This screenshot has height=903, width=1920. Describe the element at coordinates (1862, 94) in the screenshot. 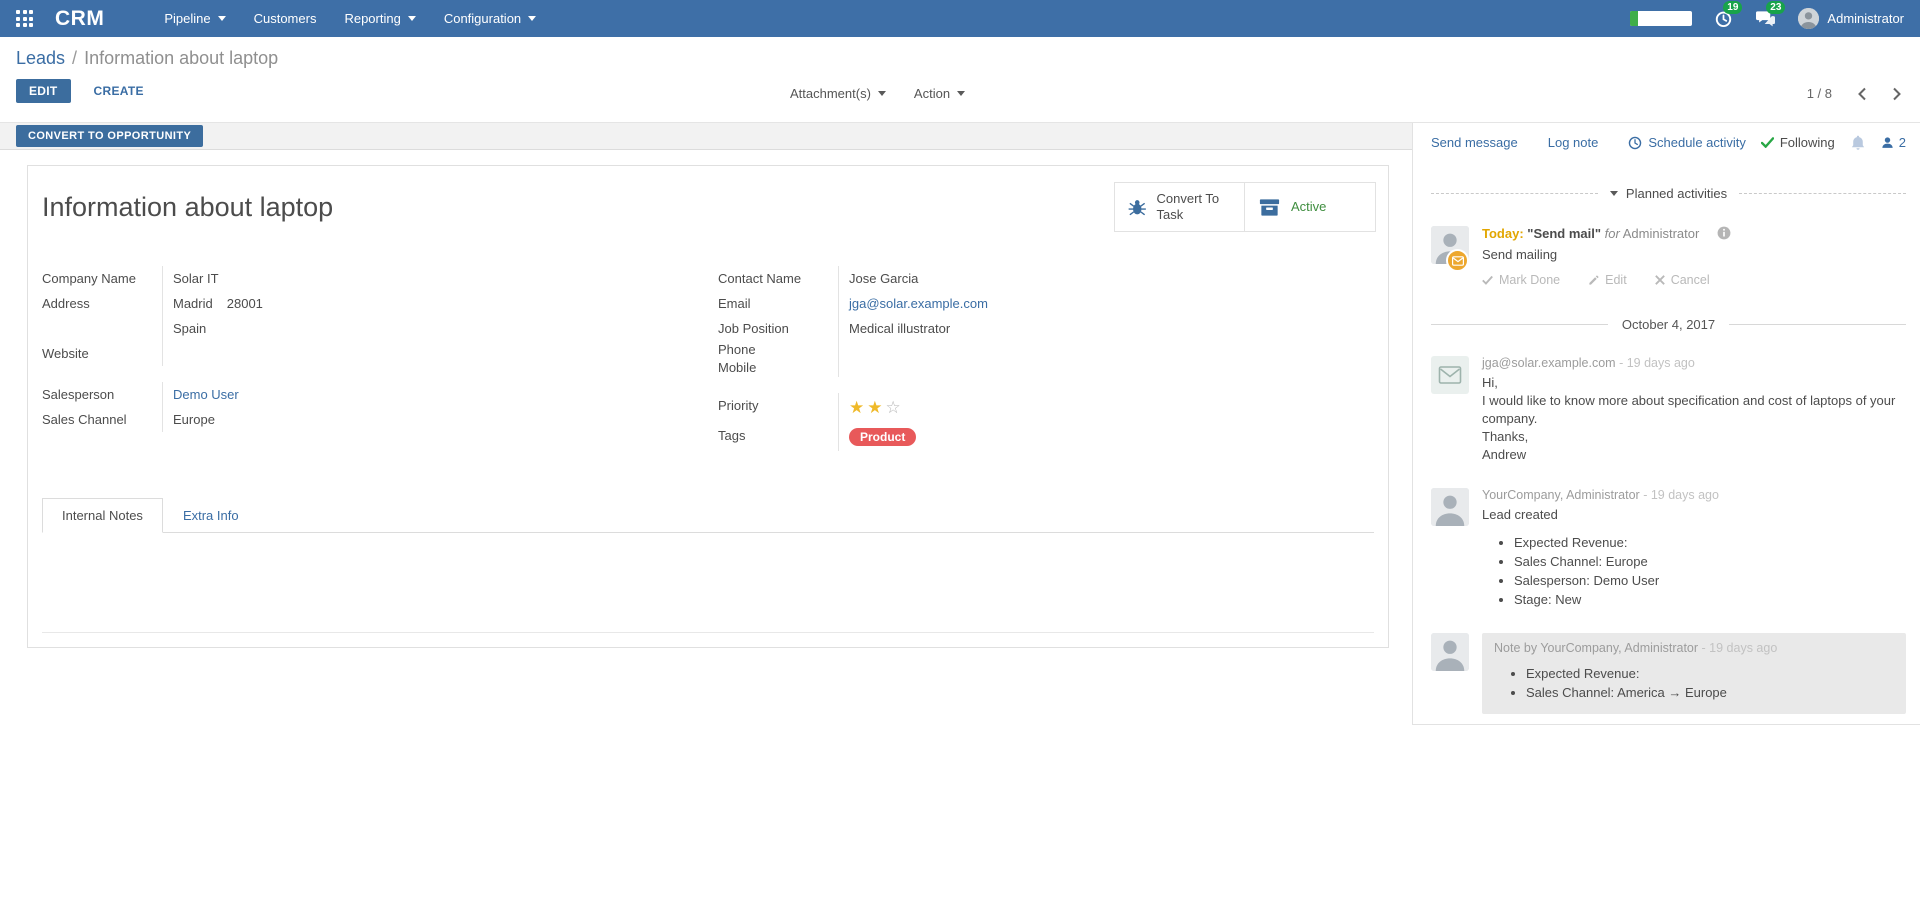

I see `pager-previous-button` at that location.